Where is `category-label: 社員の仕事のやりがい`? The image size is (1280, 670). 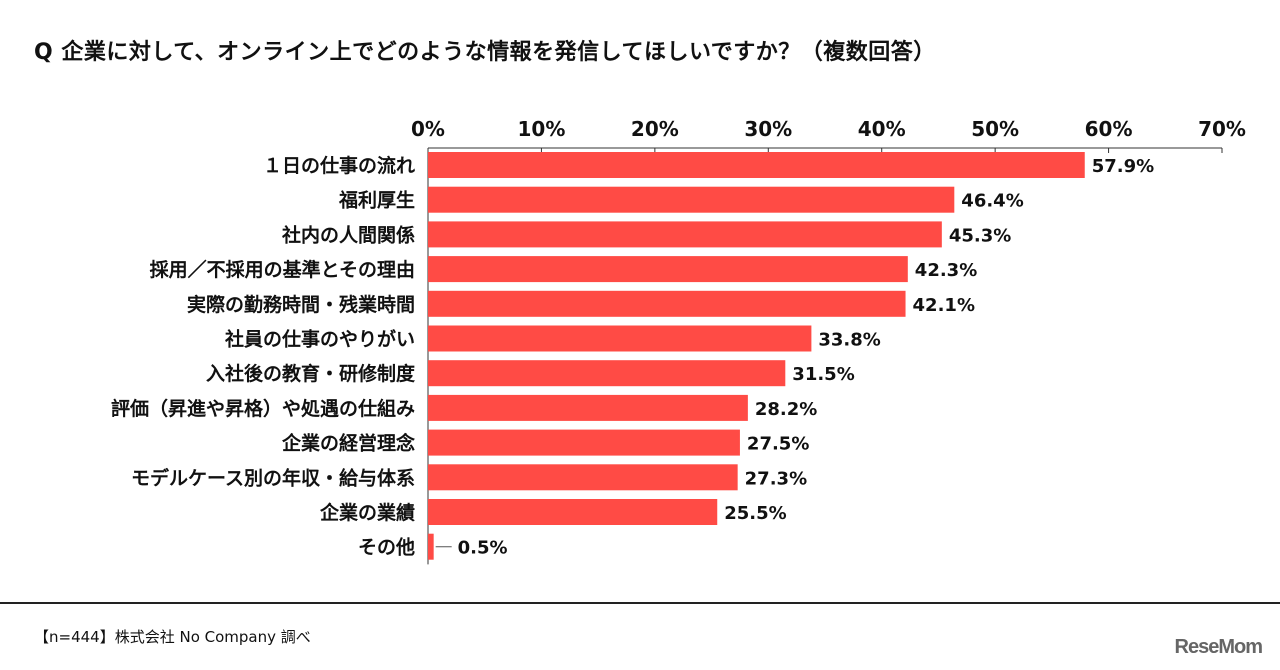 category-label: 社員の仕事のやりがい is located at coordinates (319, 339).